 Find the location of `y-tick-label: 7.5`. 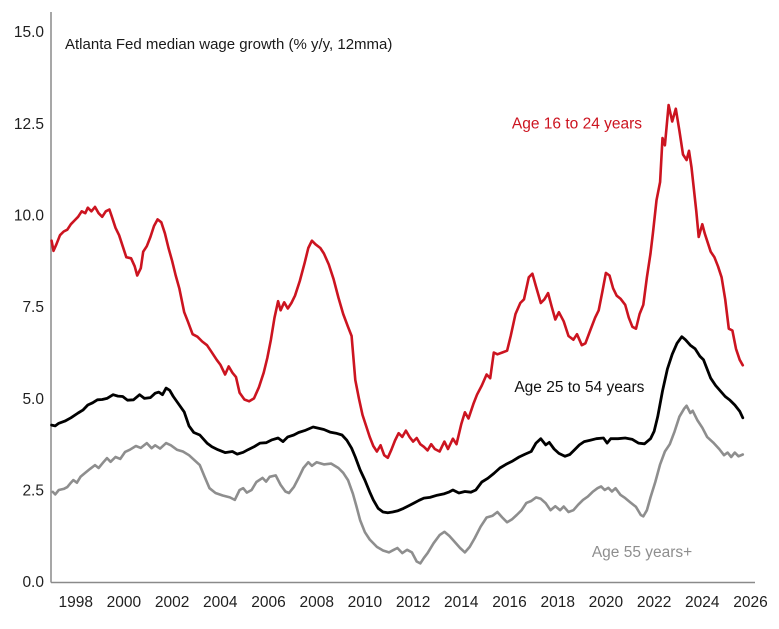

y-tick-label: 7.5 is located at coordinates (33, 307).